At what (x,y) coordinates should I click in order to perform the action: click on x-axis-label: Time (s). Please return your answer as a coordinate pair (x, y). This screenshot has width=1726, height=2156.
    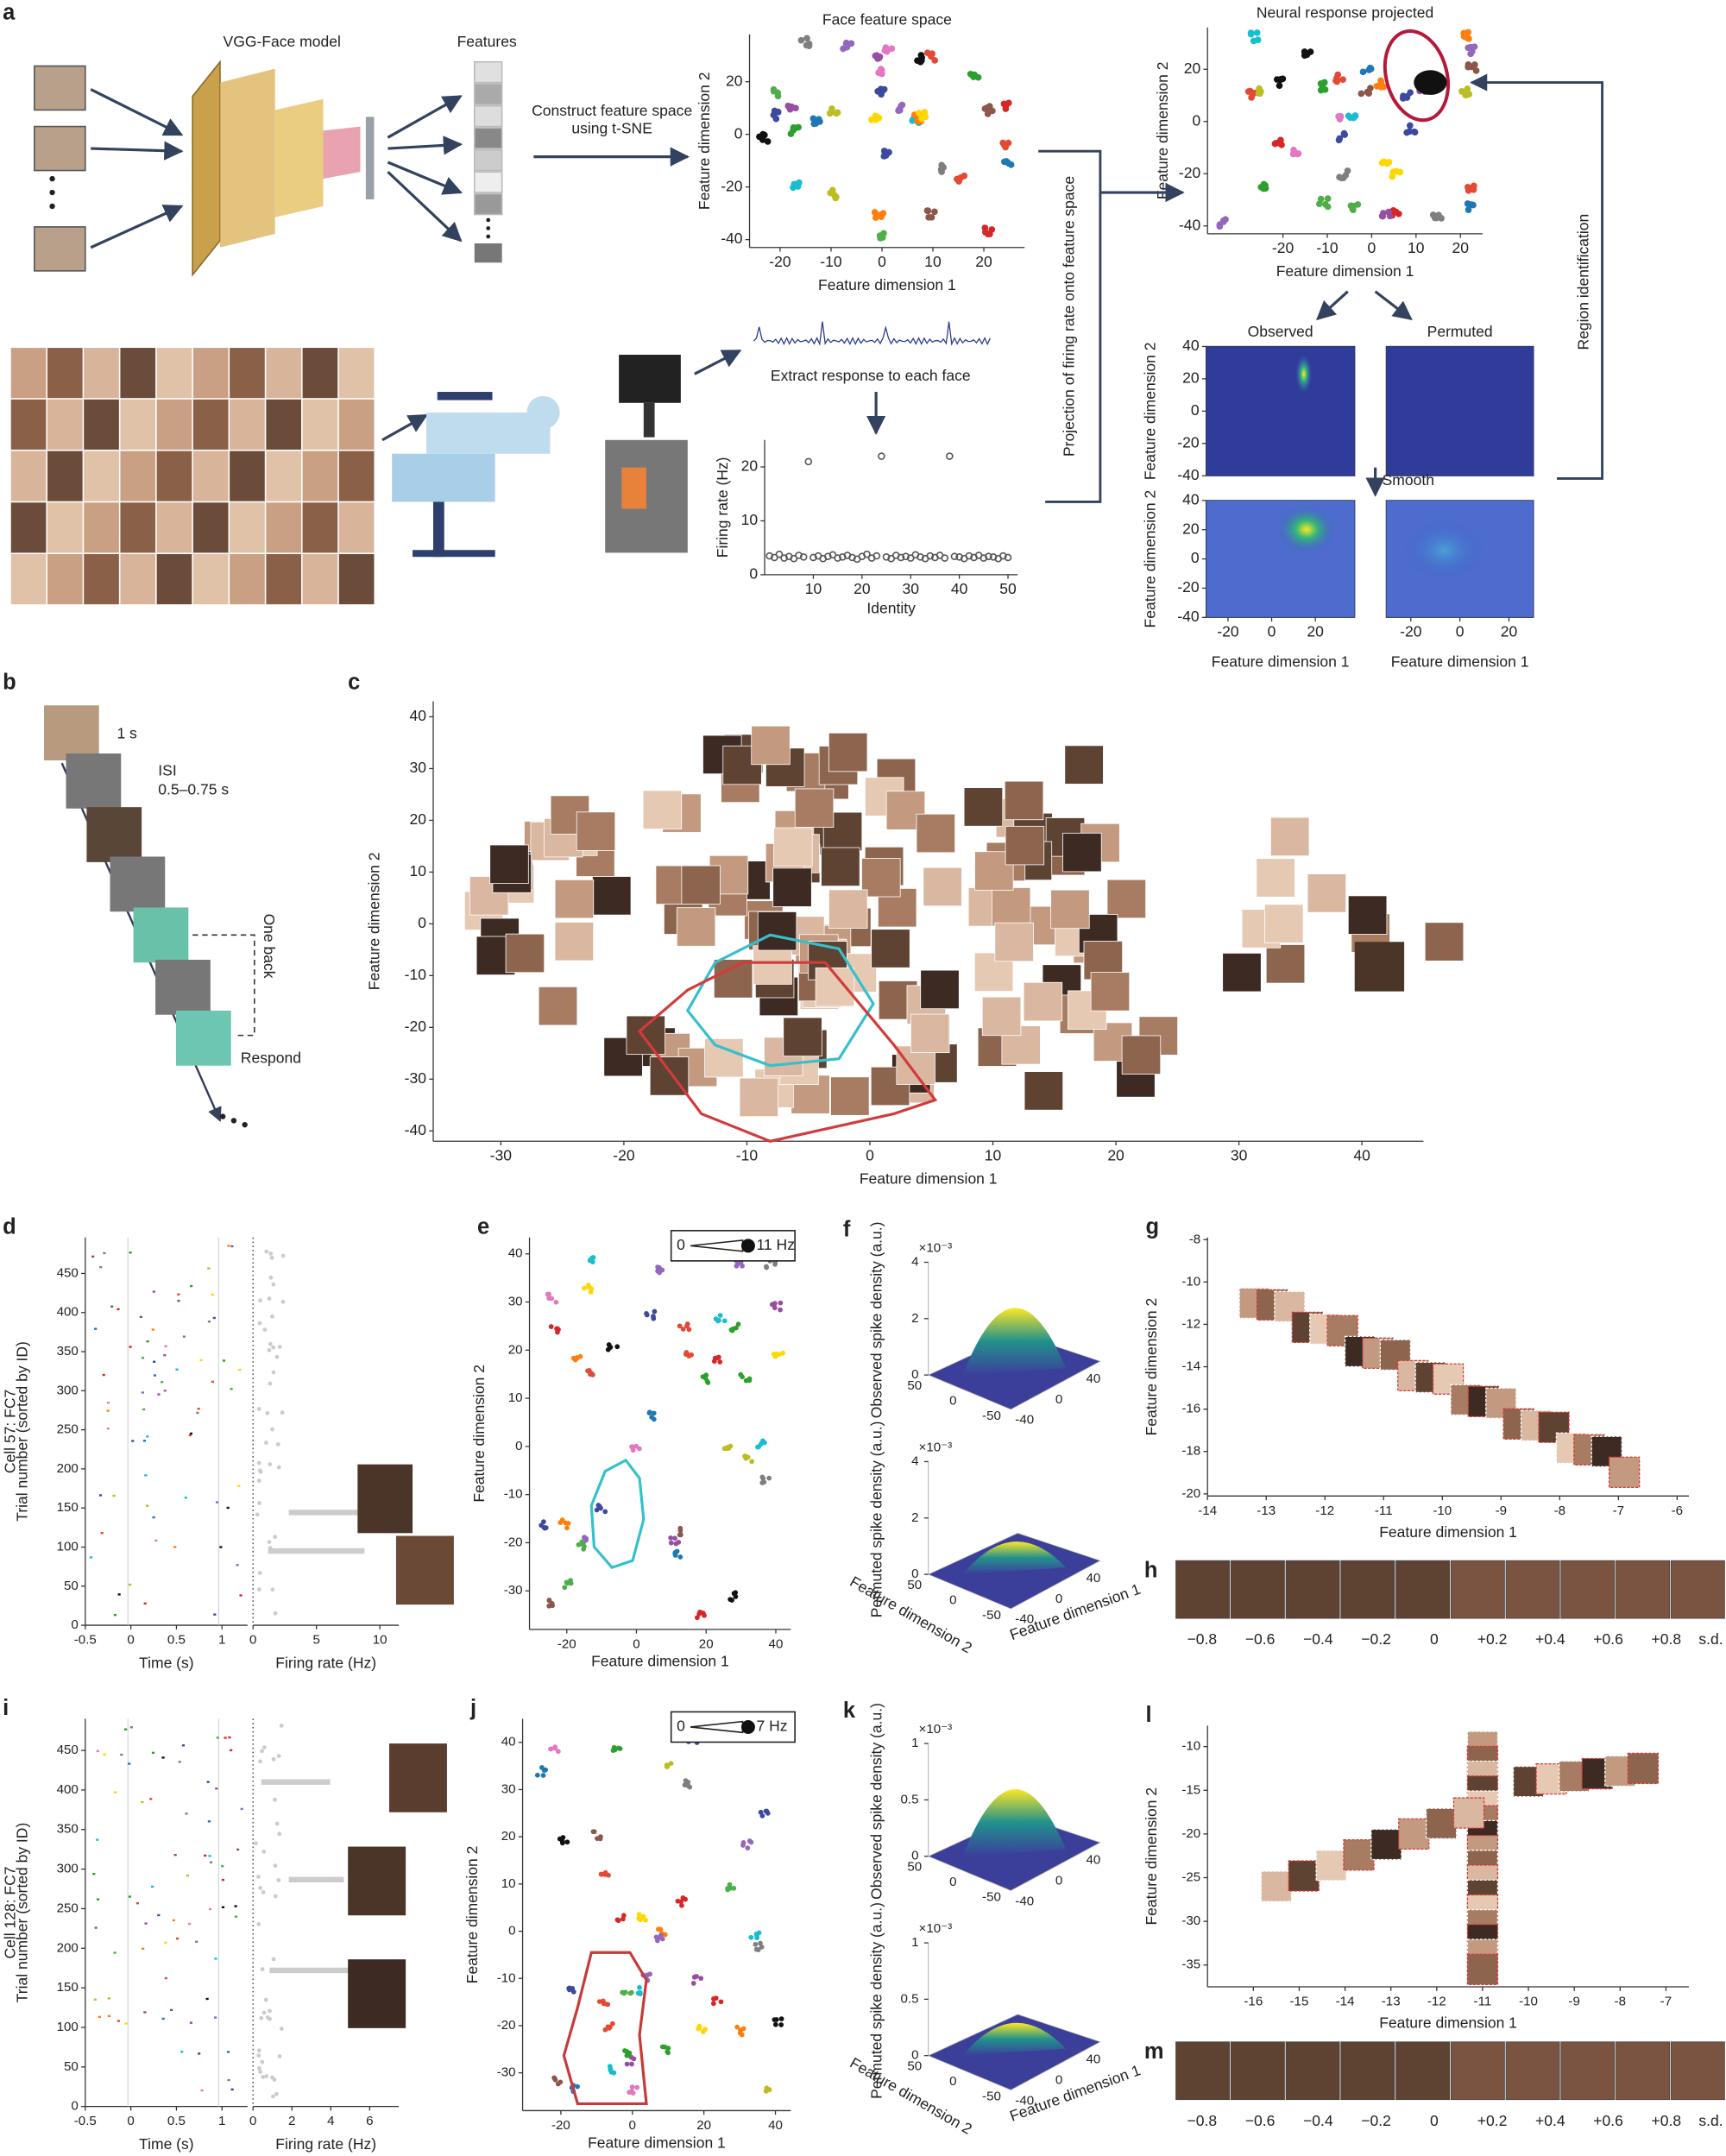
    Looking at the image, I should click on (166, 1662).